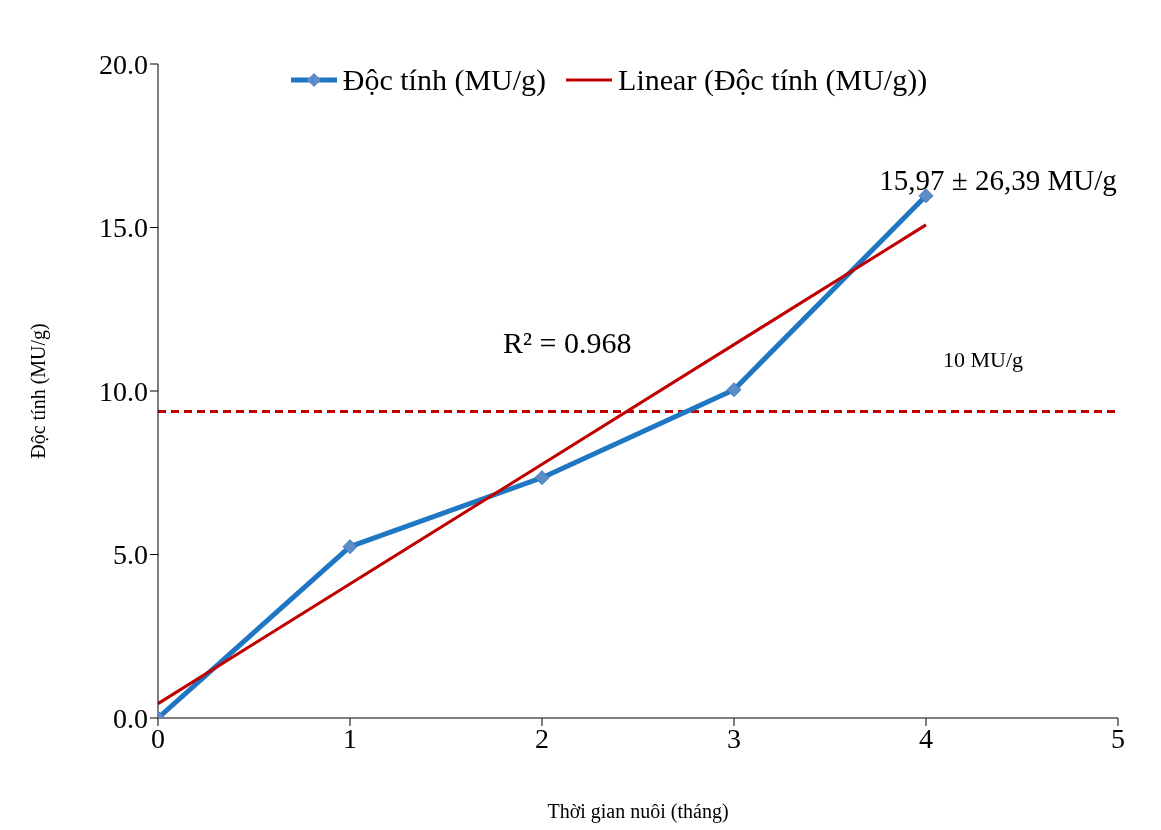 Image resolution: width=1161 pixels, height=830 pixels. I want to click on y-tick-label: 5.0, so click(130, 555).